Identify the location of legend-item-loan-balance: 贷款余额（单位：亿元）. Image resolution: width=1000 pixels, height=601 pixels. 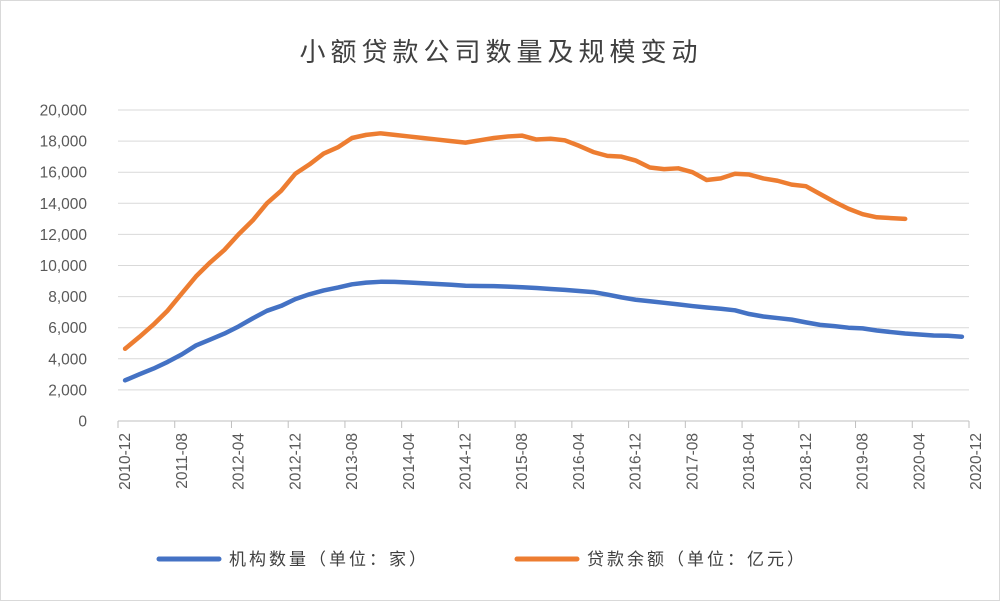
(660, 560).